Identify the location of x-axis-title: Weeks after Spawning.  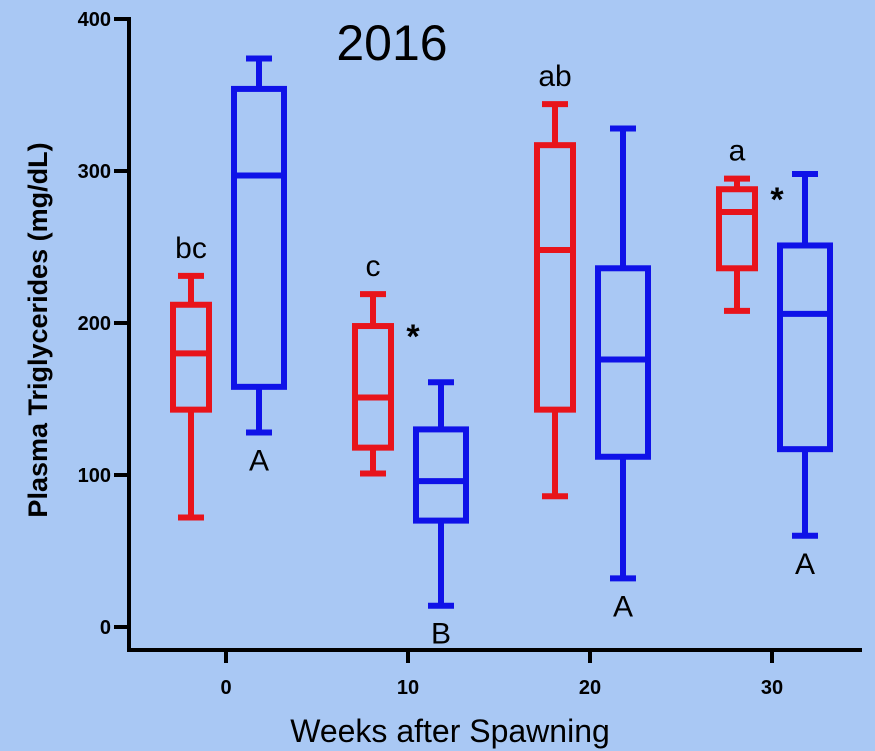
(450, 731).